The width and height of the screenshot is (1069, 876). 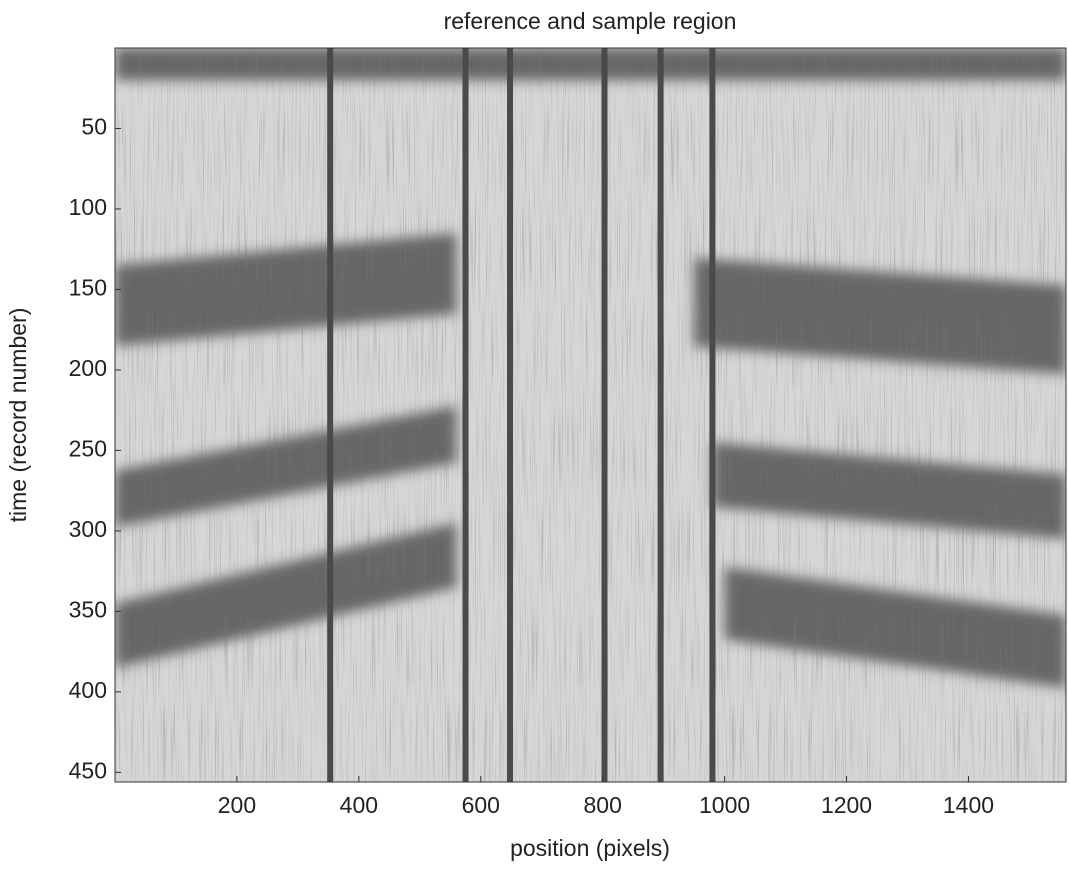 I want to click on x-tick-label: 600, so click(x=481, y=805).